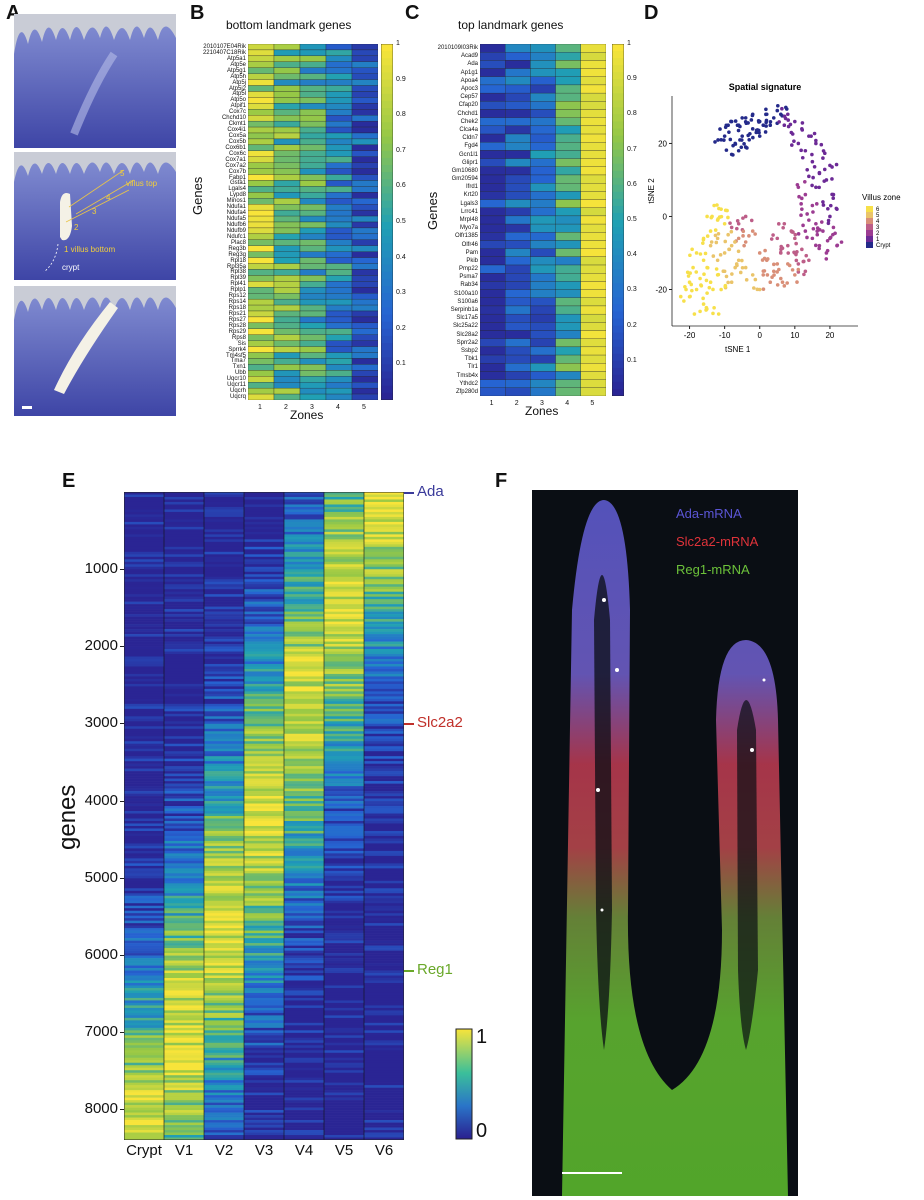  What do you see at coordinates (466, 391) in the screenshot?
I see `gene-label: Zfp280d` at bounding box center [466, 391].